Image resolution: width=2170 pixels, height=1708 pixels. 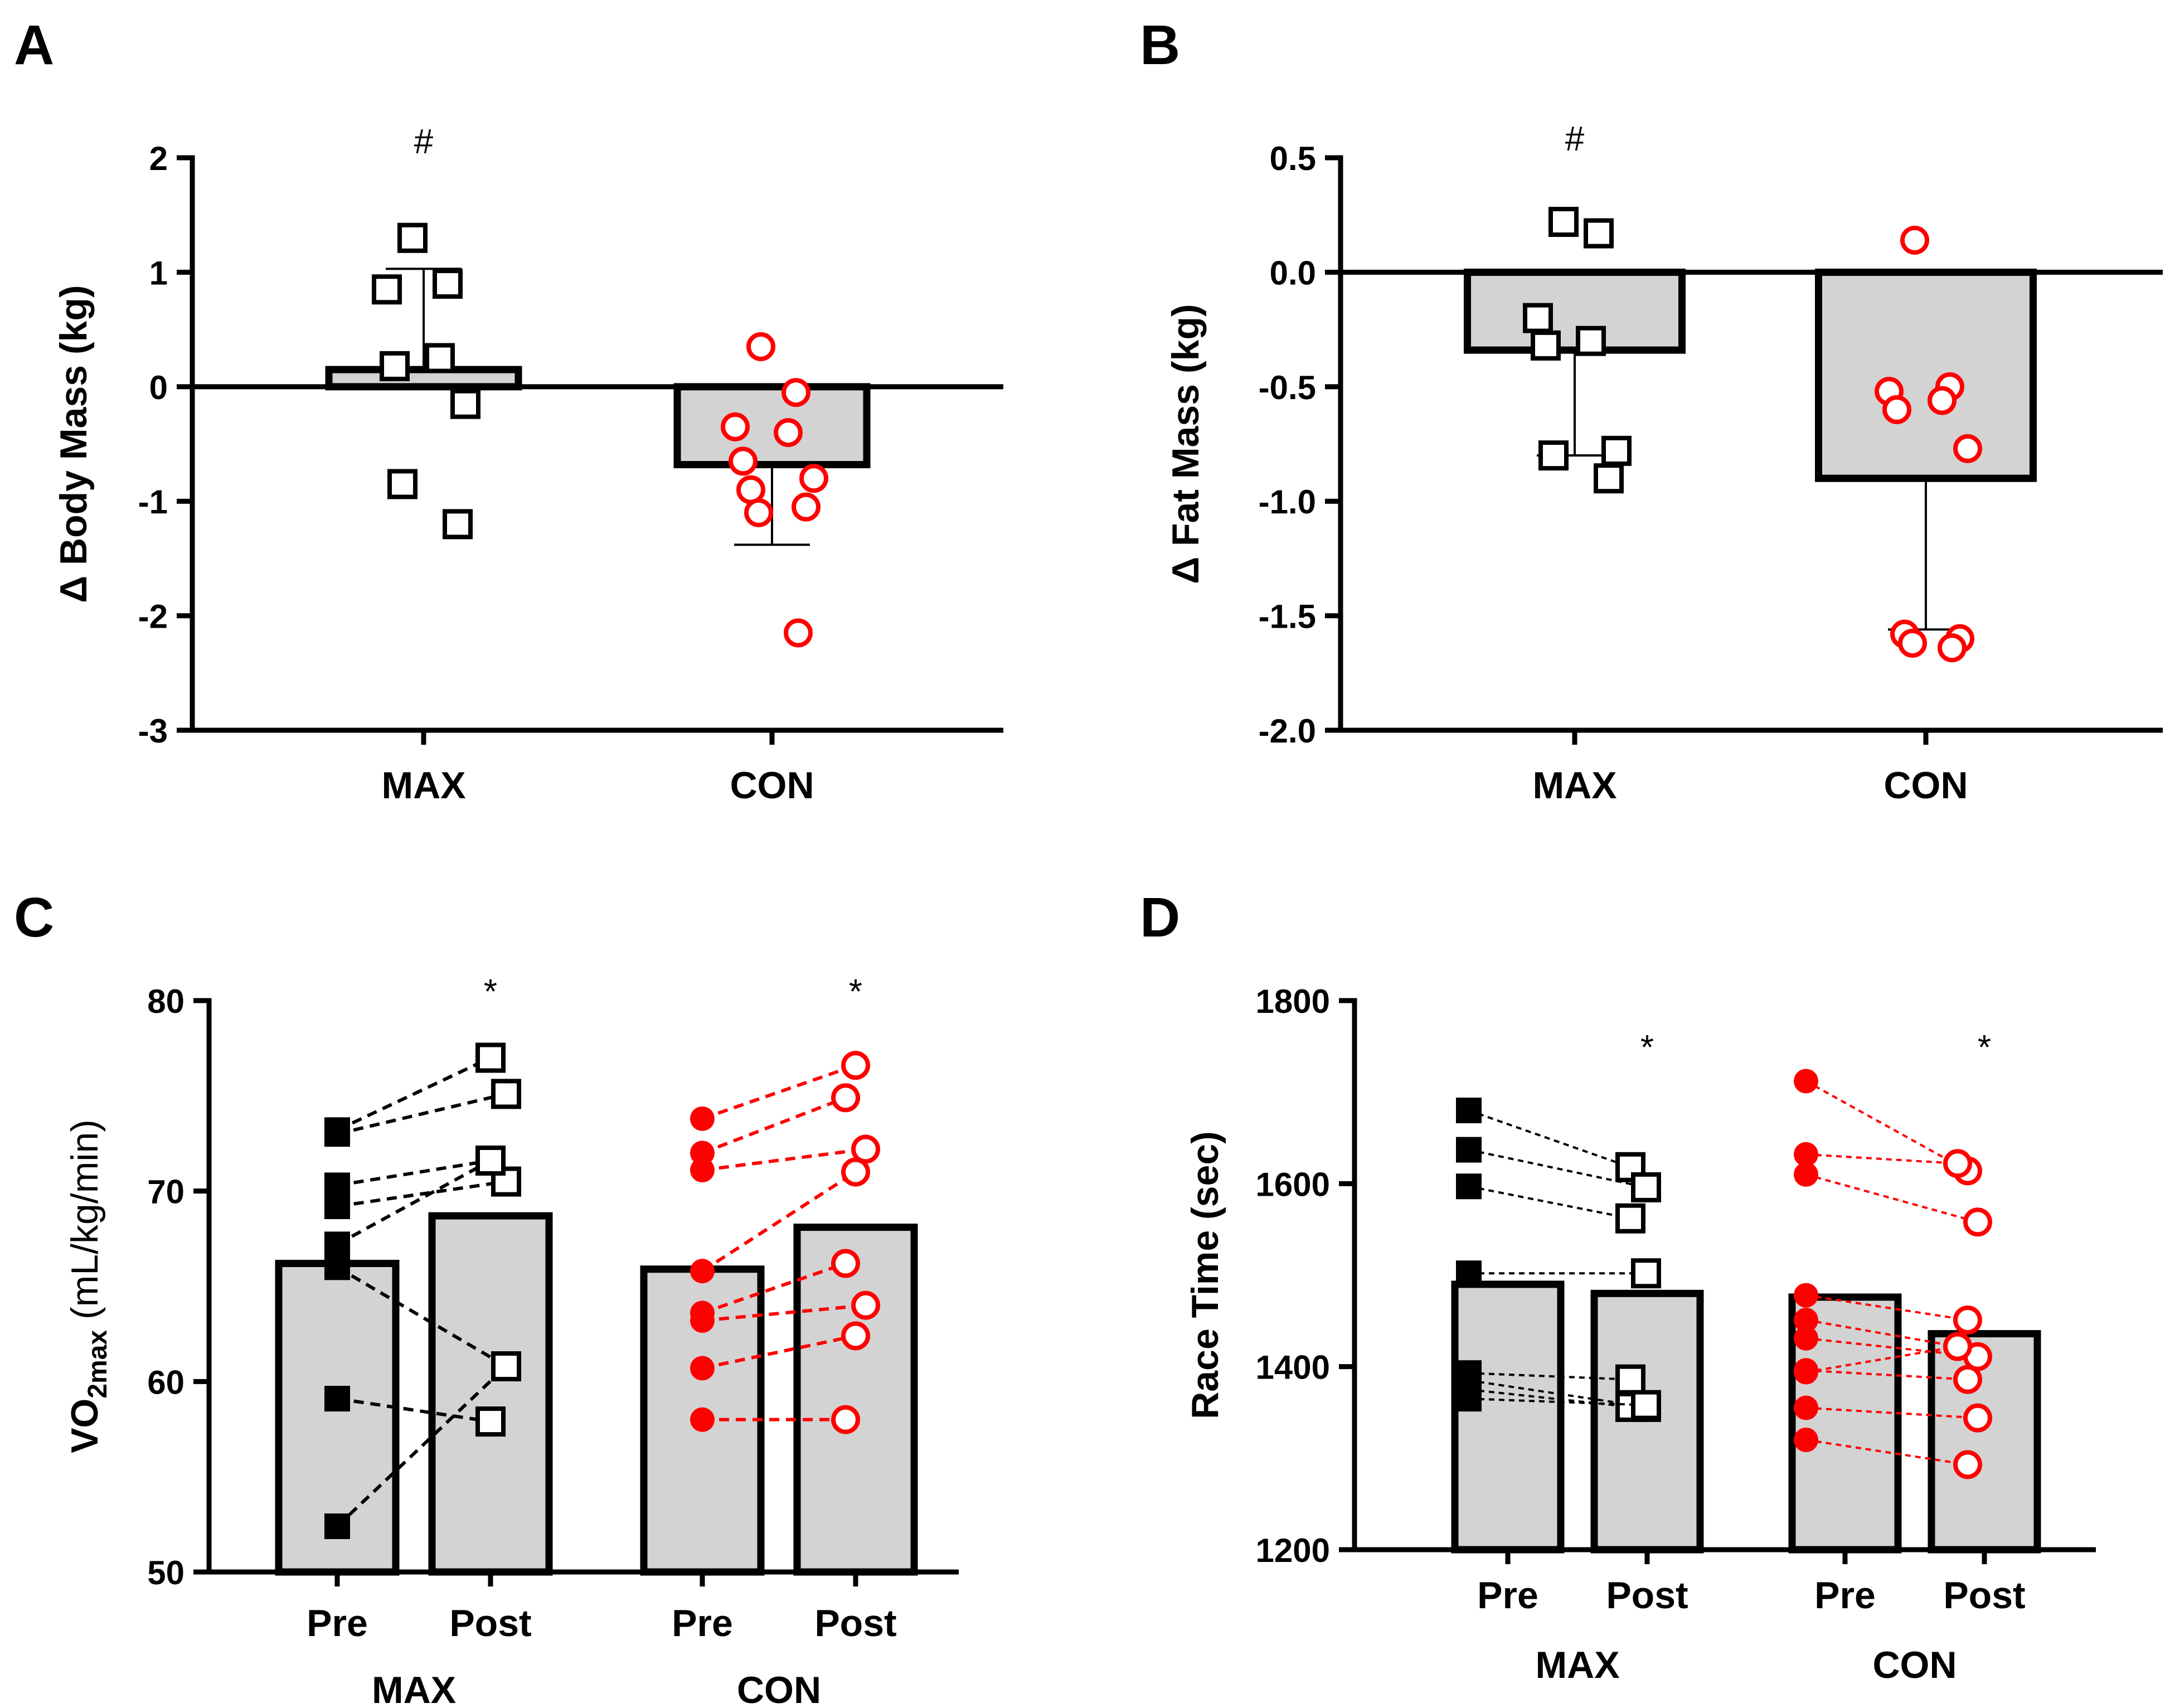 I want to click on panel-letter: D, so click(x=1160, y=917).